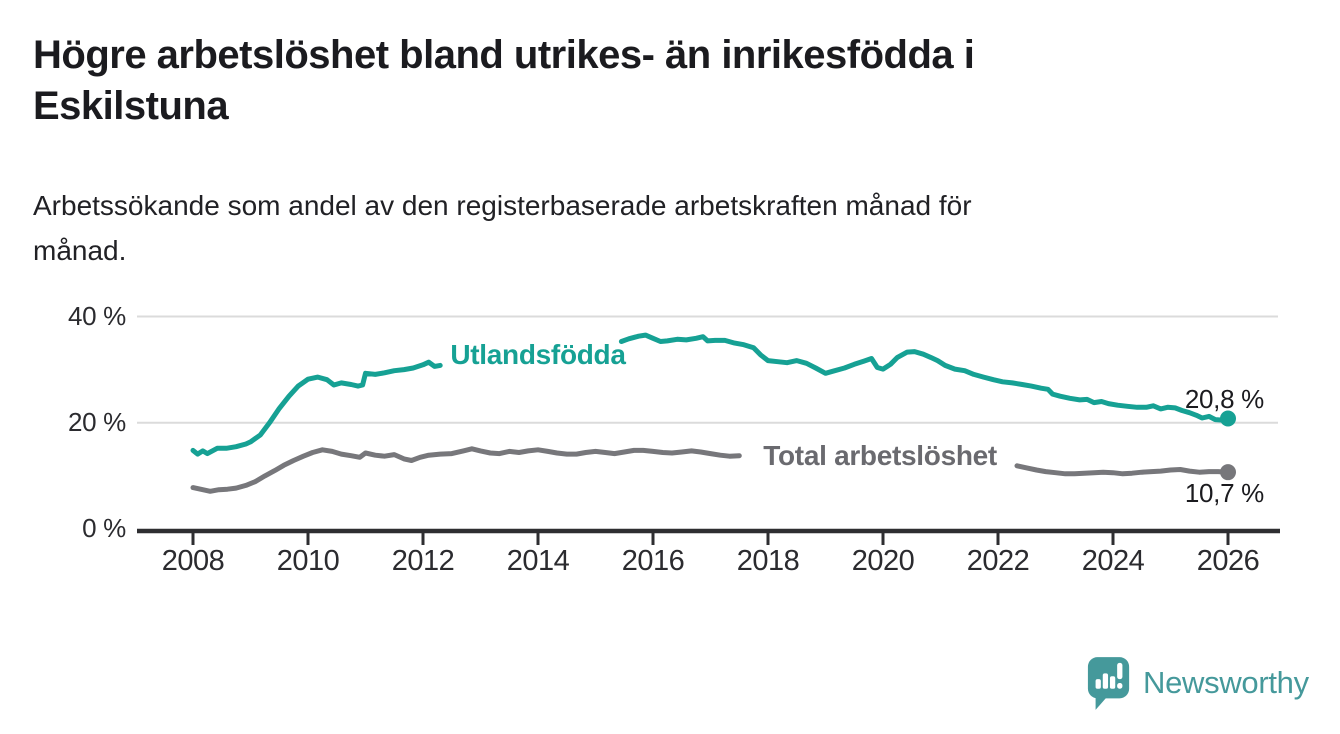 The height and width of the screenshot is (734, 1340). I want to click on newsworthy-logo: Newsworthy, so click(1197, 683).